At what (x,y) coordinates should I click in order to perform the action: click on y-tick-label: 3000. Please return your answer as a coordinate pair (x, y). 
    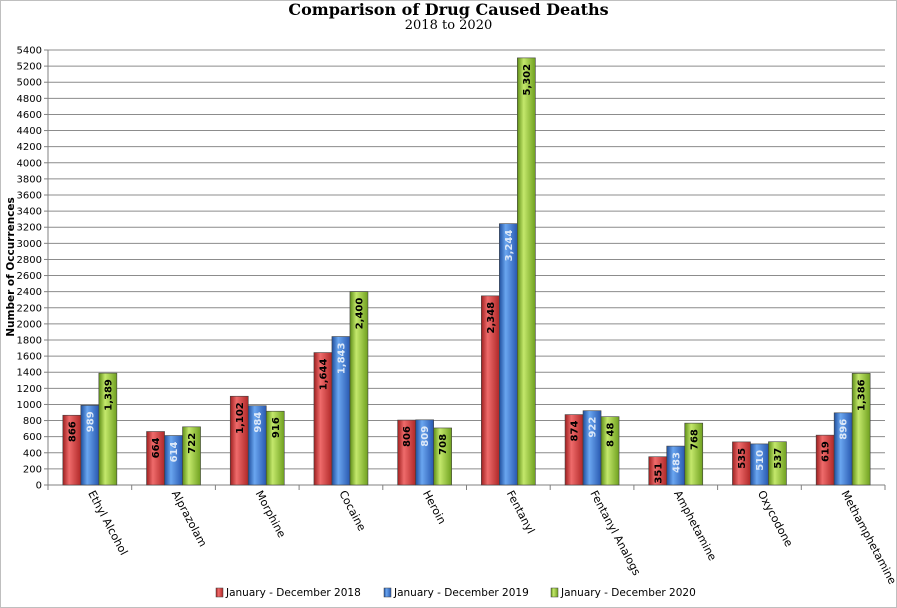
    Looking at the image, I should click on (29, 244).